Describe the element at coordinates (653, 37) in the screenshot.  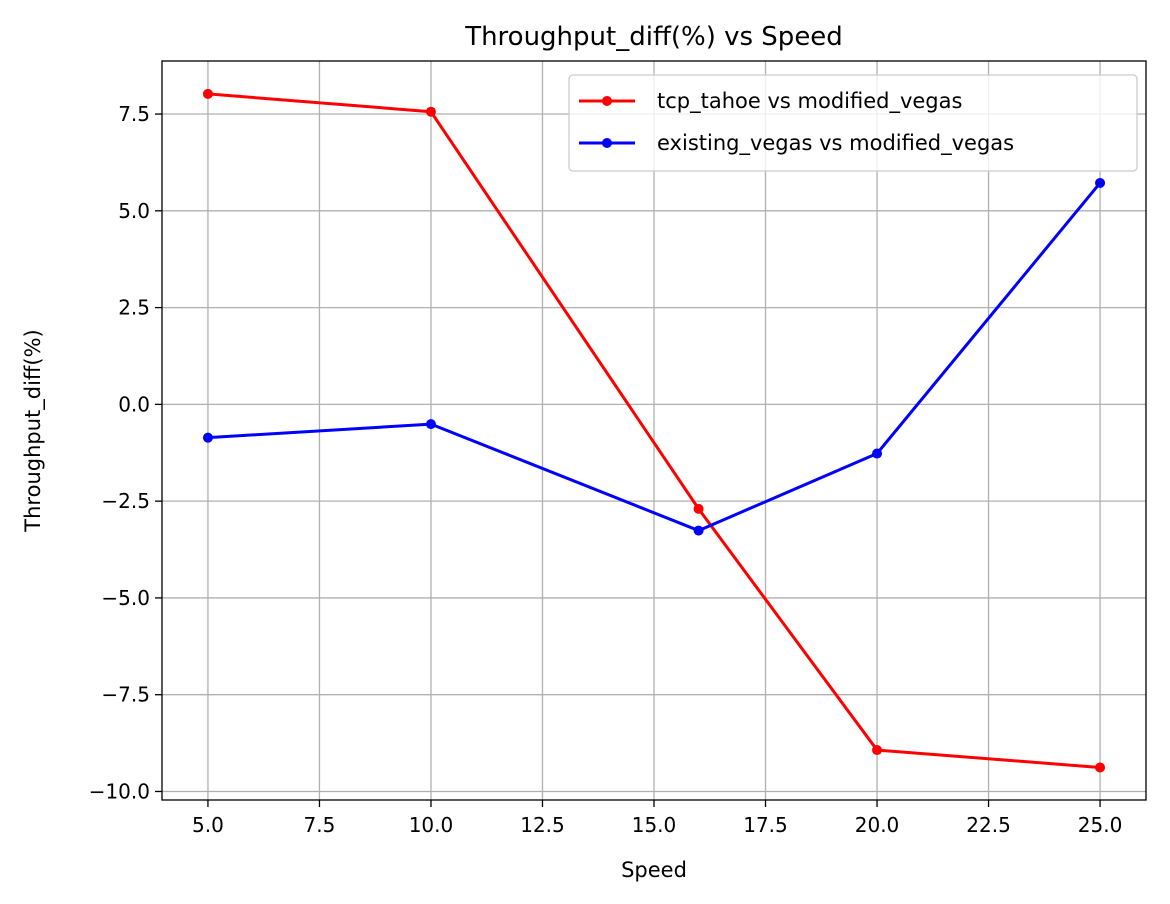
I see `chart-title: Throughput_diff(%) vs Speed` at that location.